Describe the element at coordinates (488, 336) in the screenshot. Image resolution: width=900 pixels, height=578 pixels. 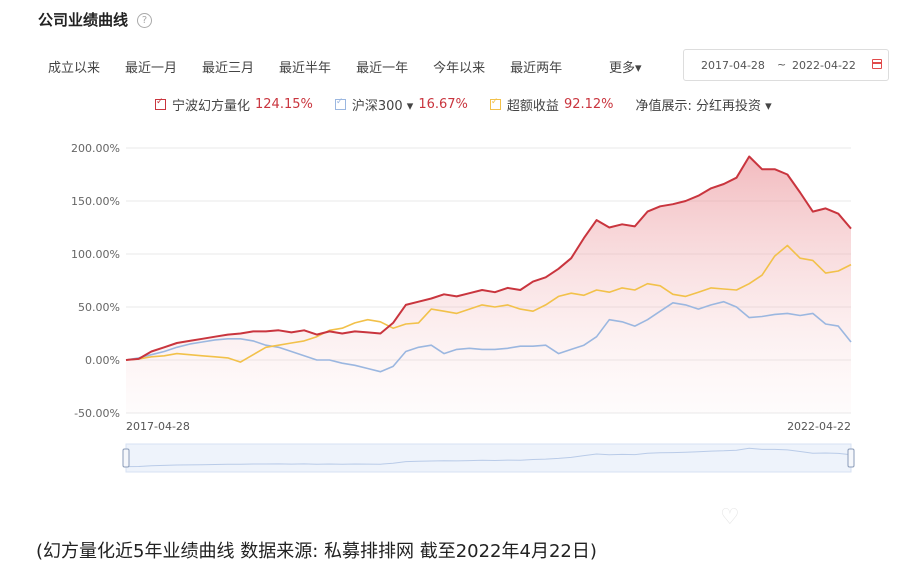
I see `series-line-index` at that location.